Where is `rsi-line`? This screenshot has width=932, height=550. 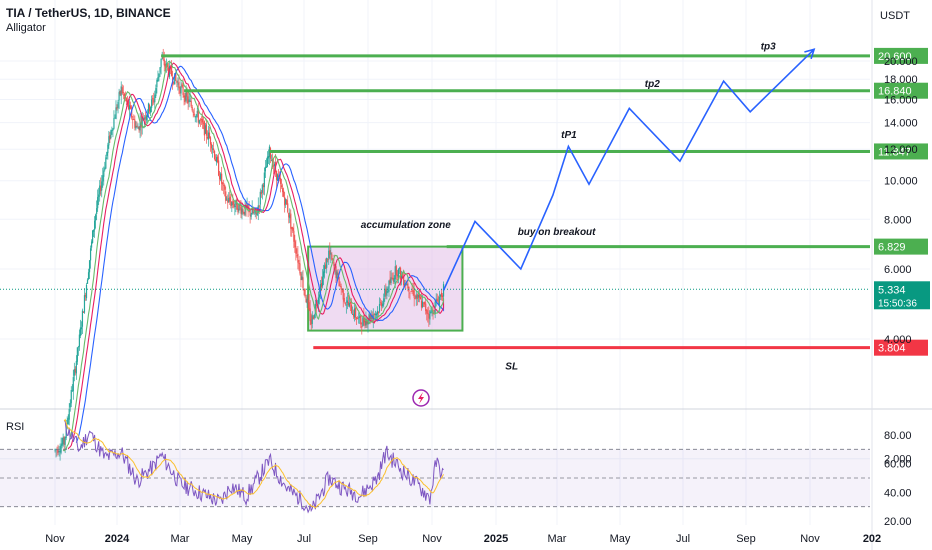 rsi-line is located at coordinates (253, 467).